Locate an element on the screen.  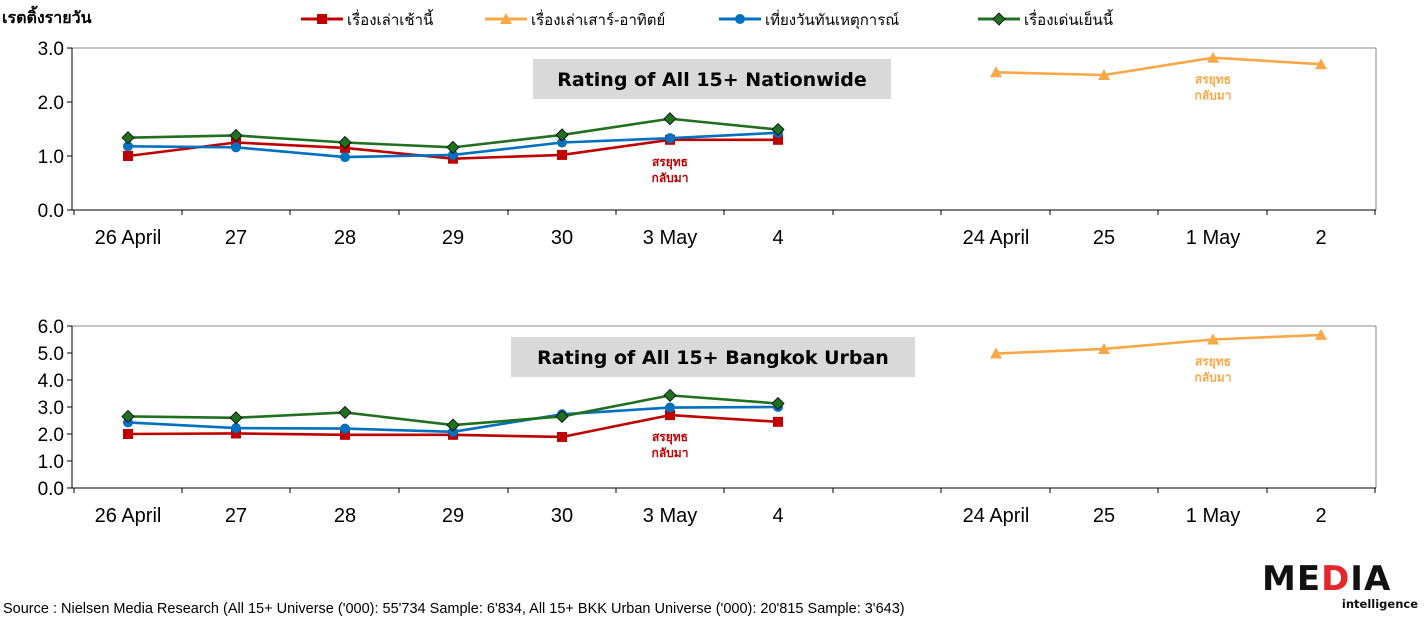
logo-tagline: intelligence is located at coordinates (1379, 604).